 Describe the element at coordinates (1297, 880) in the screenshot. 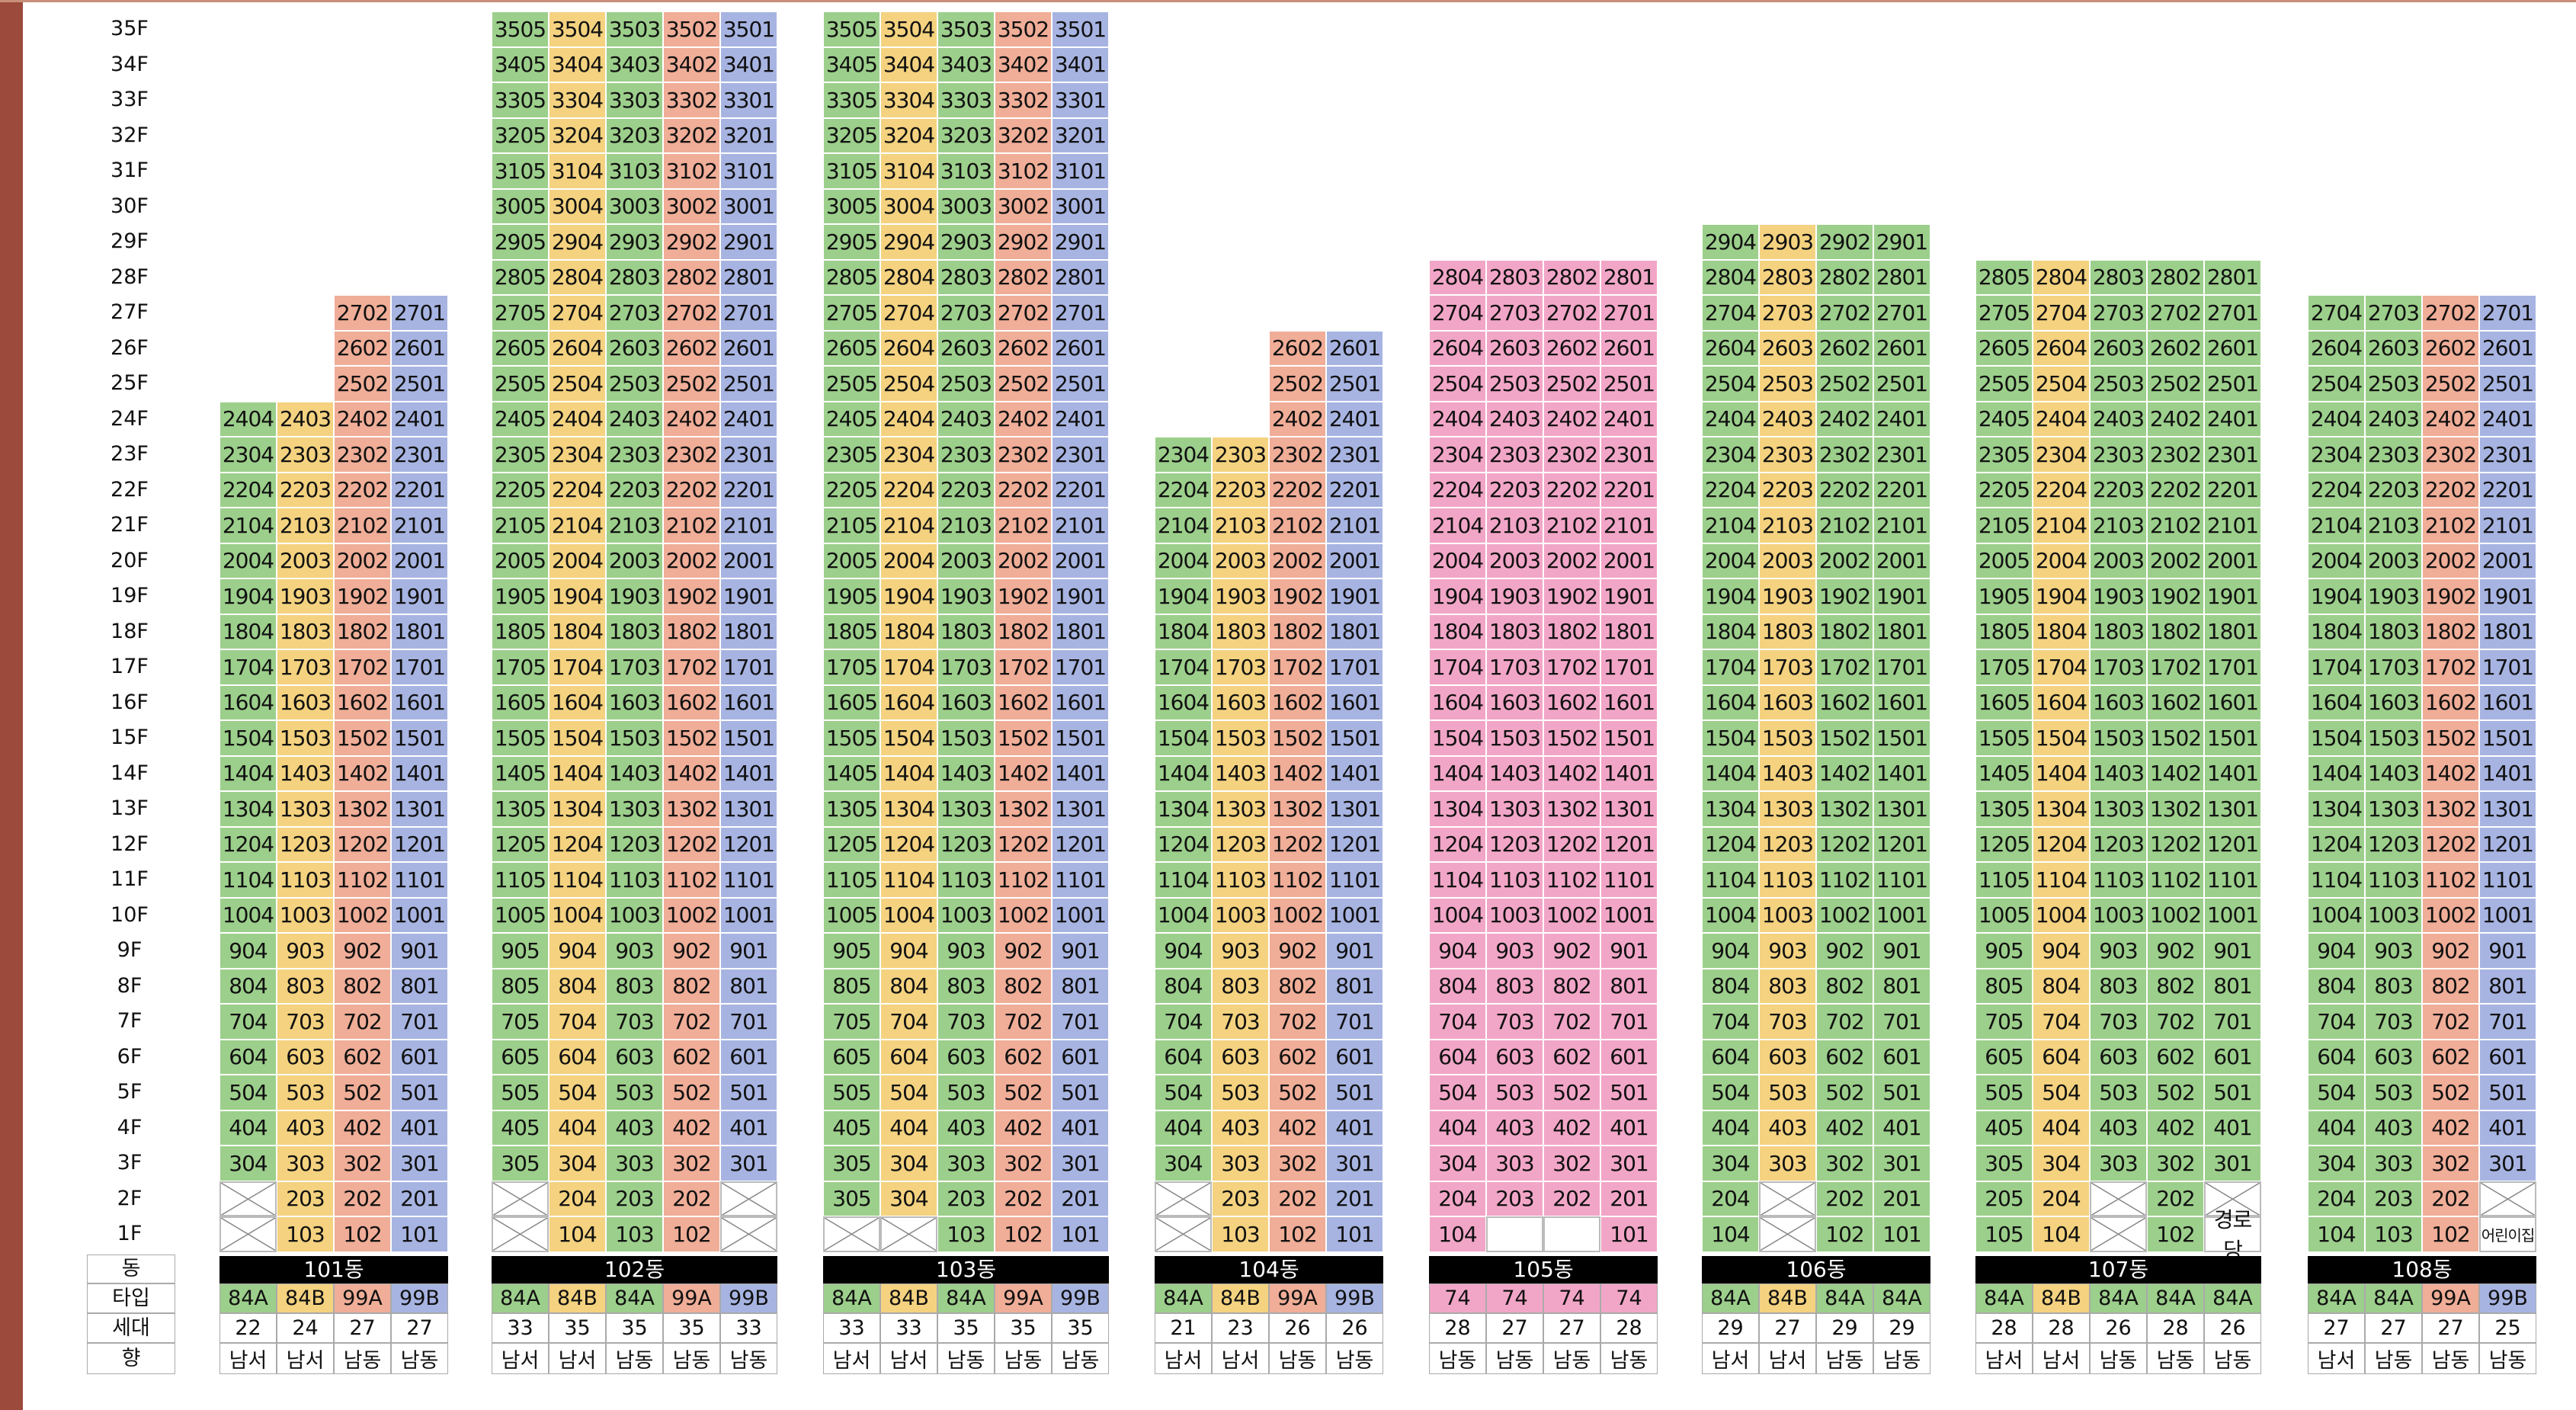

I see `unit-cell: 1102` at that location.